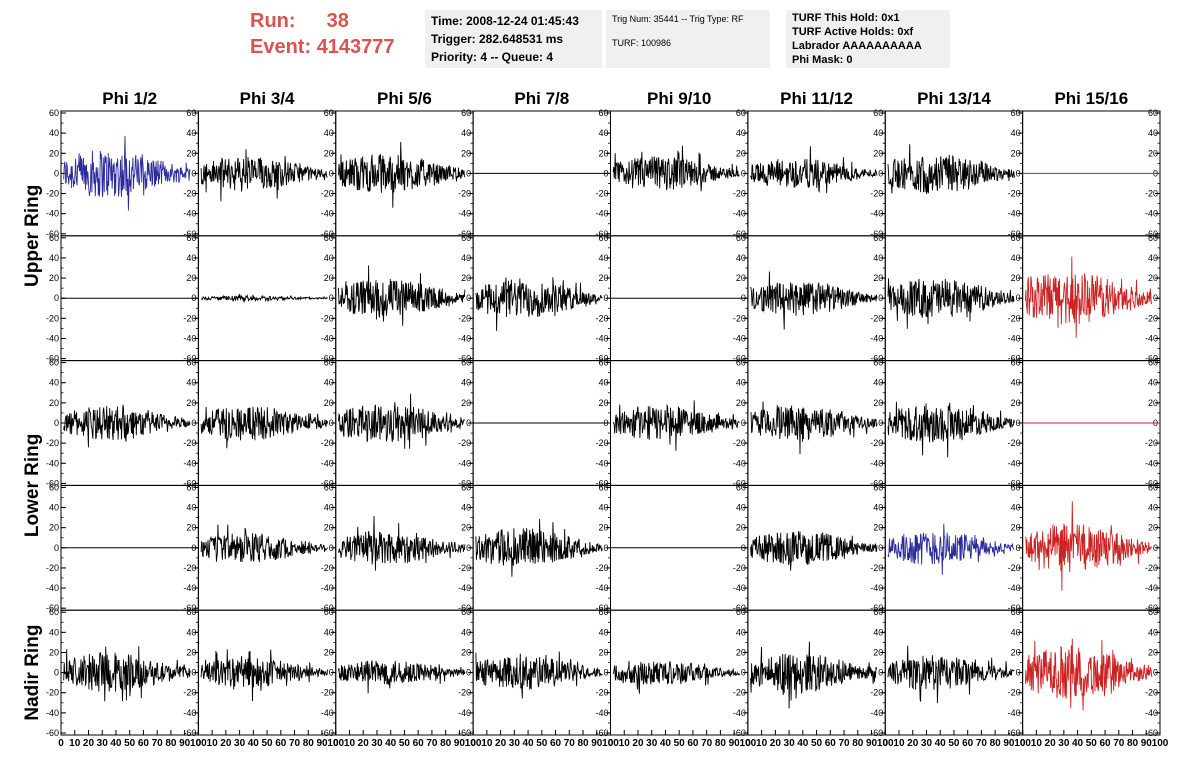 The image size is (1196, 772). Describe the element at coordinates (404, 98) in the screenshot. I see `column-header: Phi 5/6` at that location.